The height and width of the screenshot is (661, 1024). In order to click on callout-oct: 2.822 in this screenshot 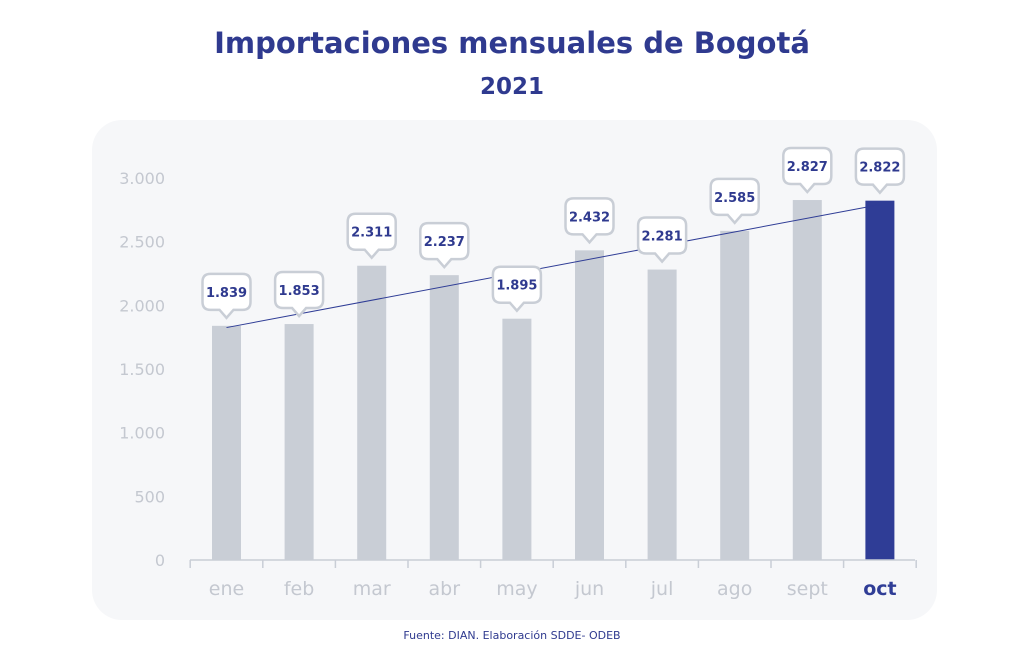, I will do `click(880, 171)`.